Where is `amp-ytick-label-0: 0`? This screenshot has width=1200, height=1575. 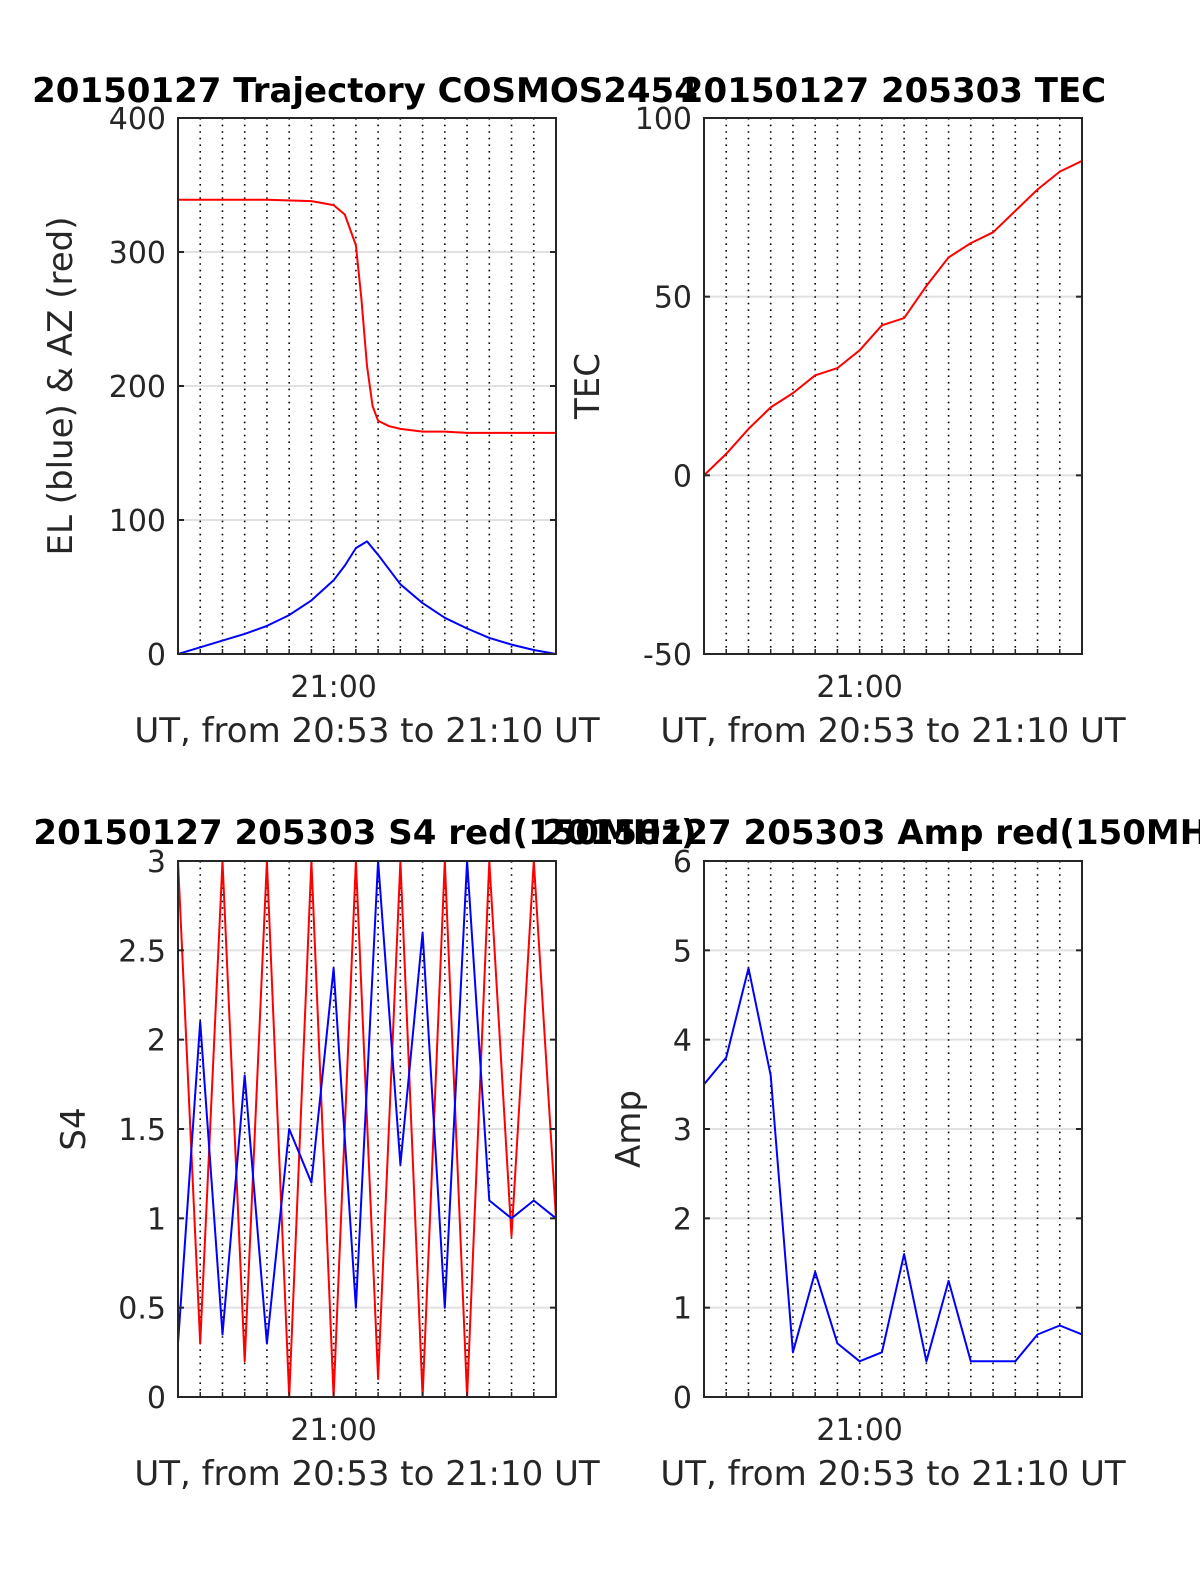 amp-ytick-label-0: 0 is located at coordinates (682, 1398).